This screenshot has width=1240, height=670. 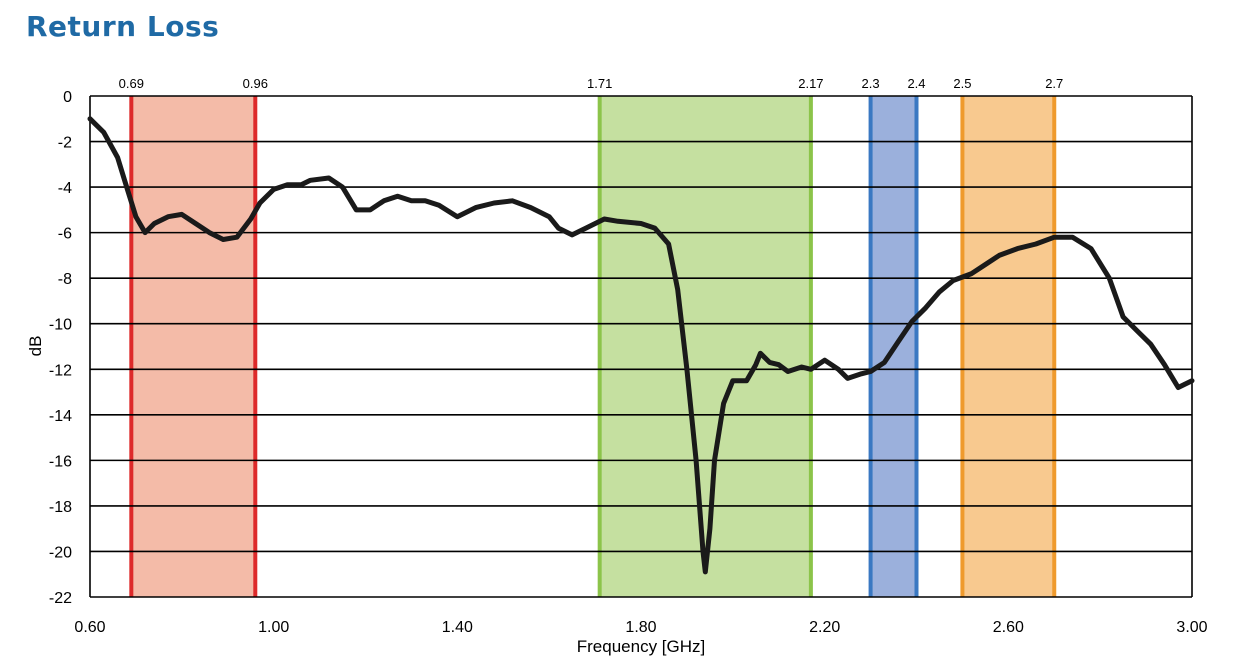 What do you see at coordinates (65, 279) in the screenshot?
I see `y-tick-label-4: -8` at bounding box center [65, 279].